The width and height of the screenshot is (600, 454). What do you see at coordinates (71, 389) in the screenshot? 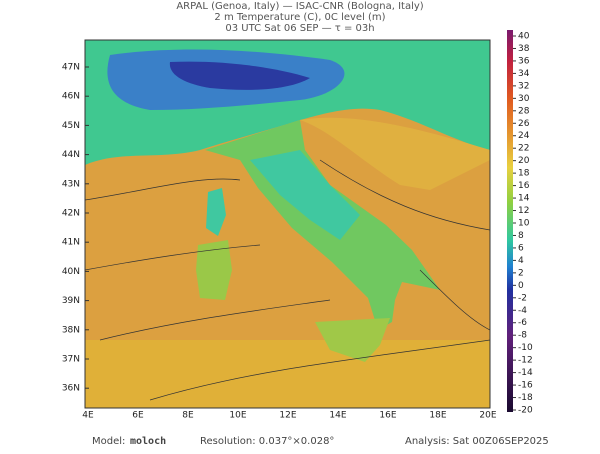
I see `lat-label: 36N` at bounding box center [71, 389].